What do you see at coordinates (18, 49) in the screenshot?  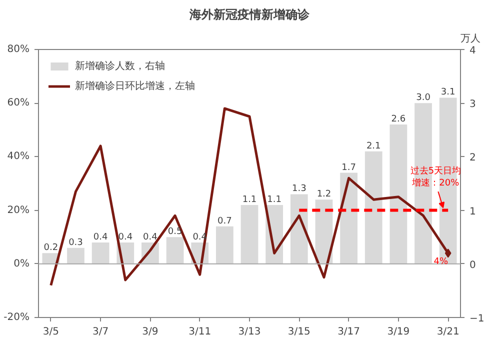 I see `y-tick-label: 80%` at bounding box center [18, 49].